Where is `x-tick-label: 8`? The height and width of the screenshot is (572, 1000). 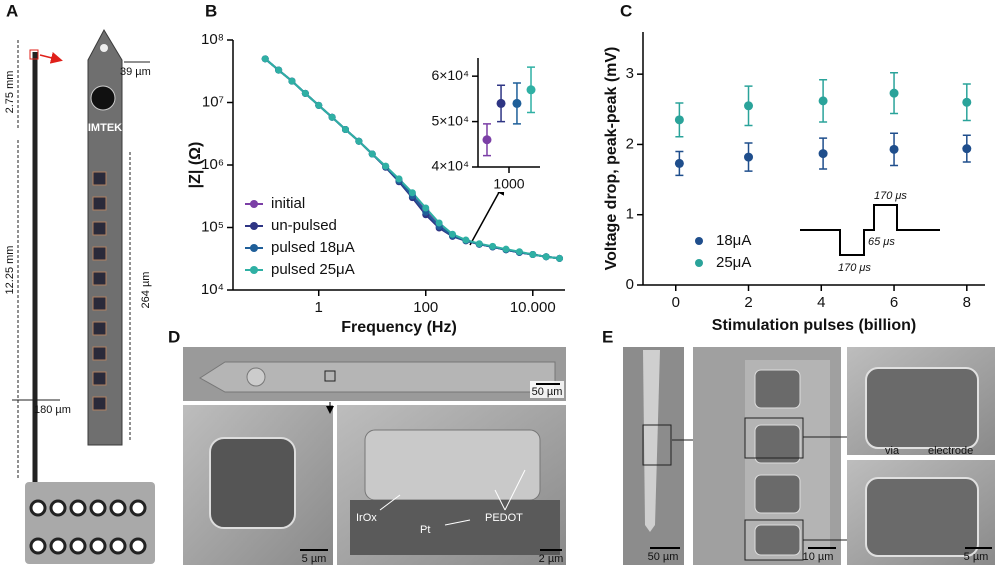
x-tick-label: 8 is located at coordinates (967, 302).